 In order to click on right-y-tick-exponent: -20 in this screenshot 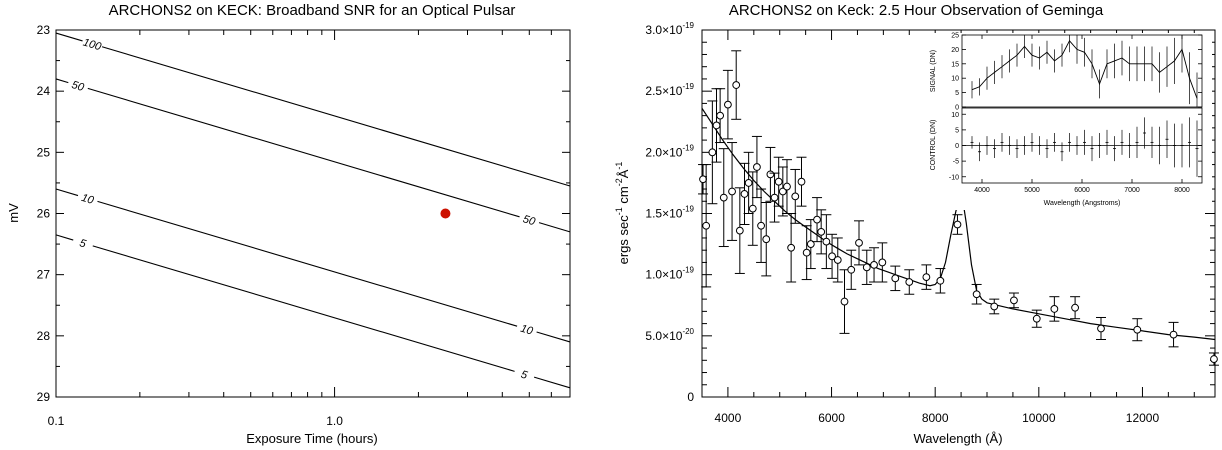, I will do `click(688, 331)`.